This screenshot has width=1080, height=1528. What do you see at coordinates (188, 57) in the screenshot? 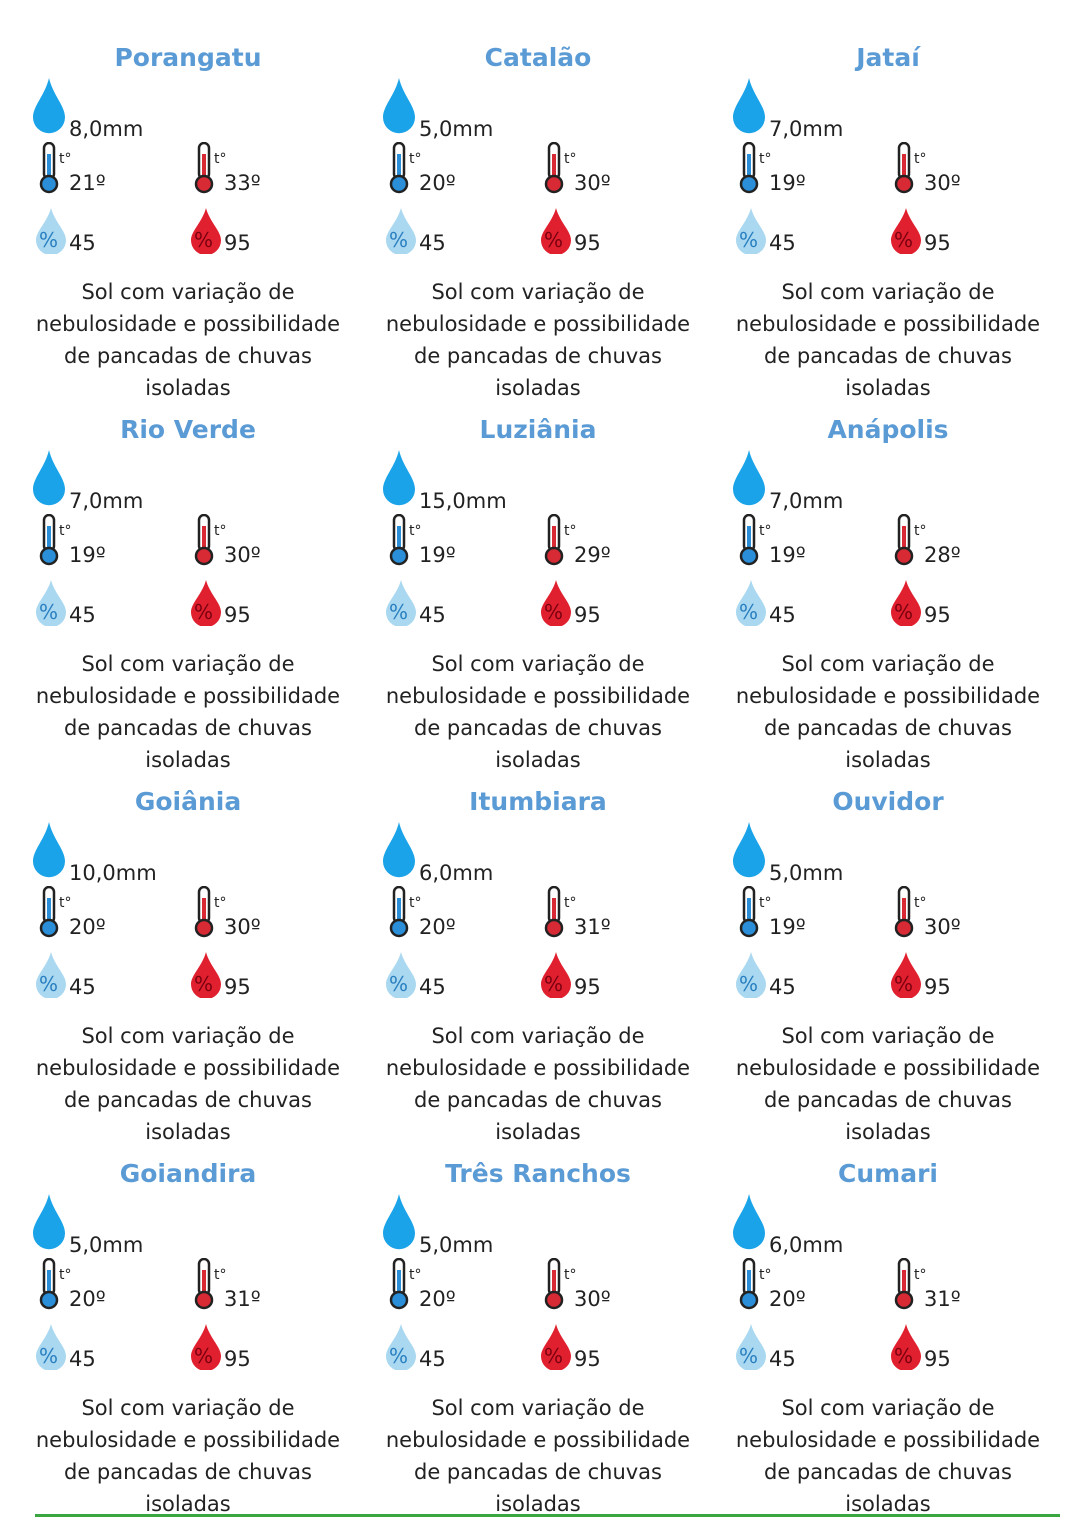
I see `city-name: Porangatu` at bounding box center [188, 57].